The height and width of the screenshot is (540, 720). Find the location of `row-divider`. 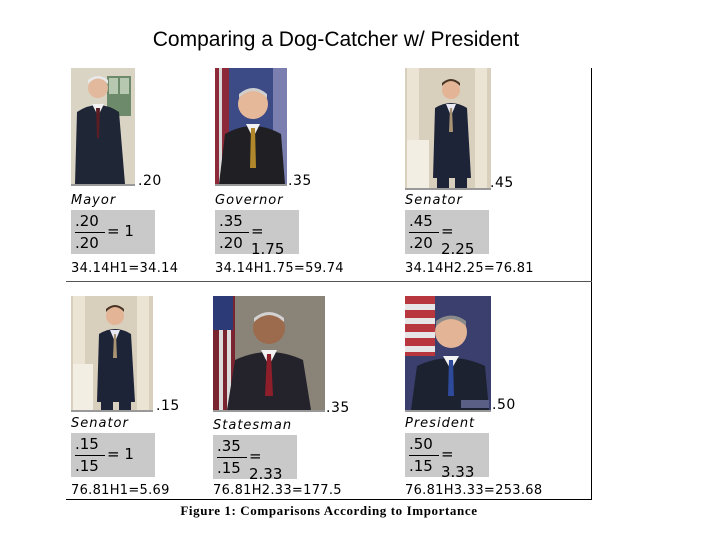

row-divider is located at coordinates (329, 281).